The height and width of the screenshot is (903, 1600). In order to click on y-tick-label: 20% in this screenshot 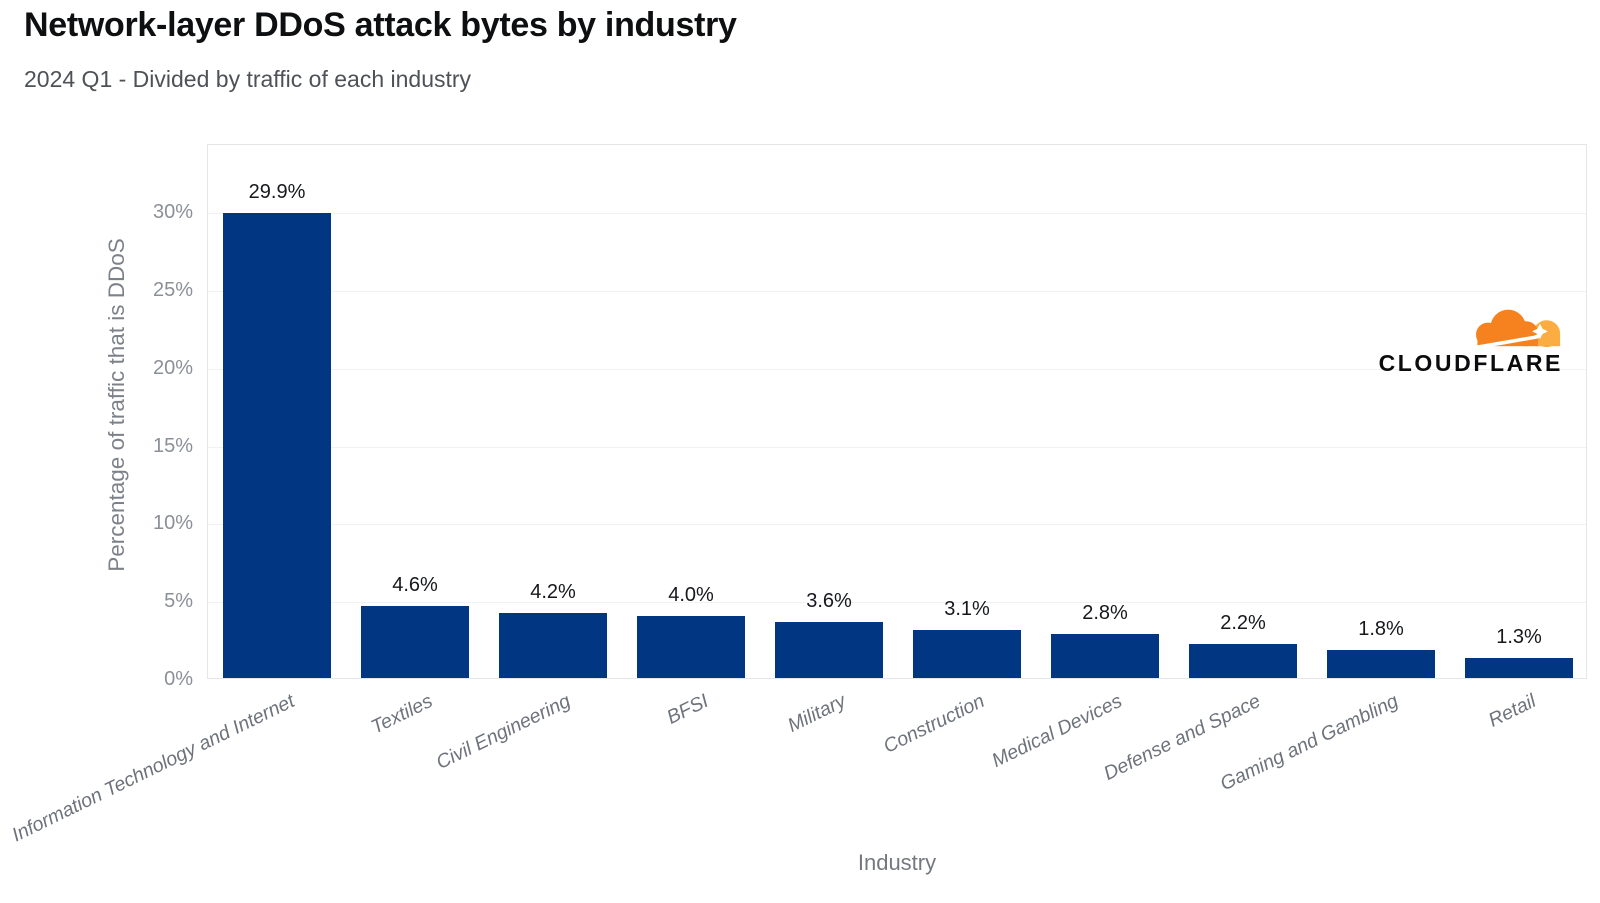, I will do `click(172, 367)`.